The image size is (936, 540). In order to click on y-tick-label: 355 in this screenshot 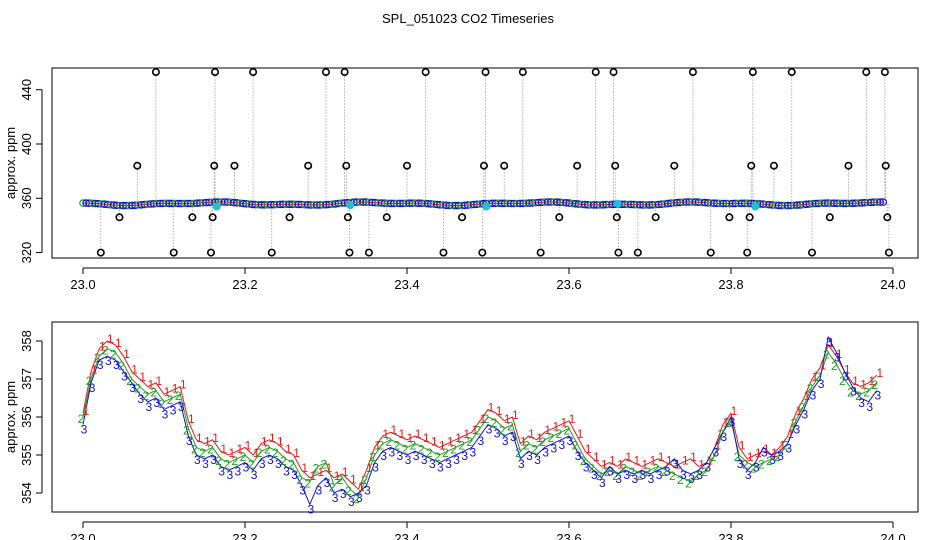, I will do `click(26, 455)`.